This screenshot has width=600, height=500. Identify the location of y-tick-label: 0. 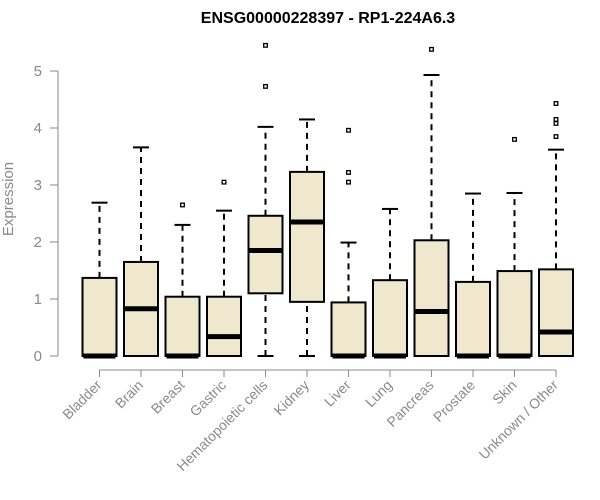
(38, 356).